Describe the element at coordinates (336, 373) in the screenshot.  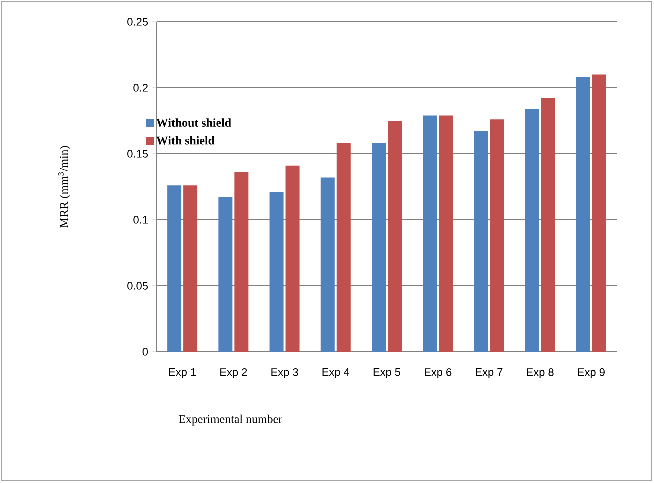
I see `x-tick-label: Exp 4` at that location.